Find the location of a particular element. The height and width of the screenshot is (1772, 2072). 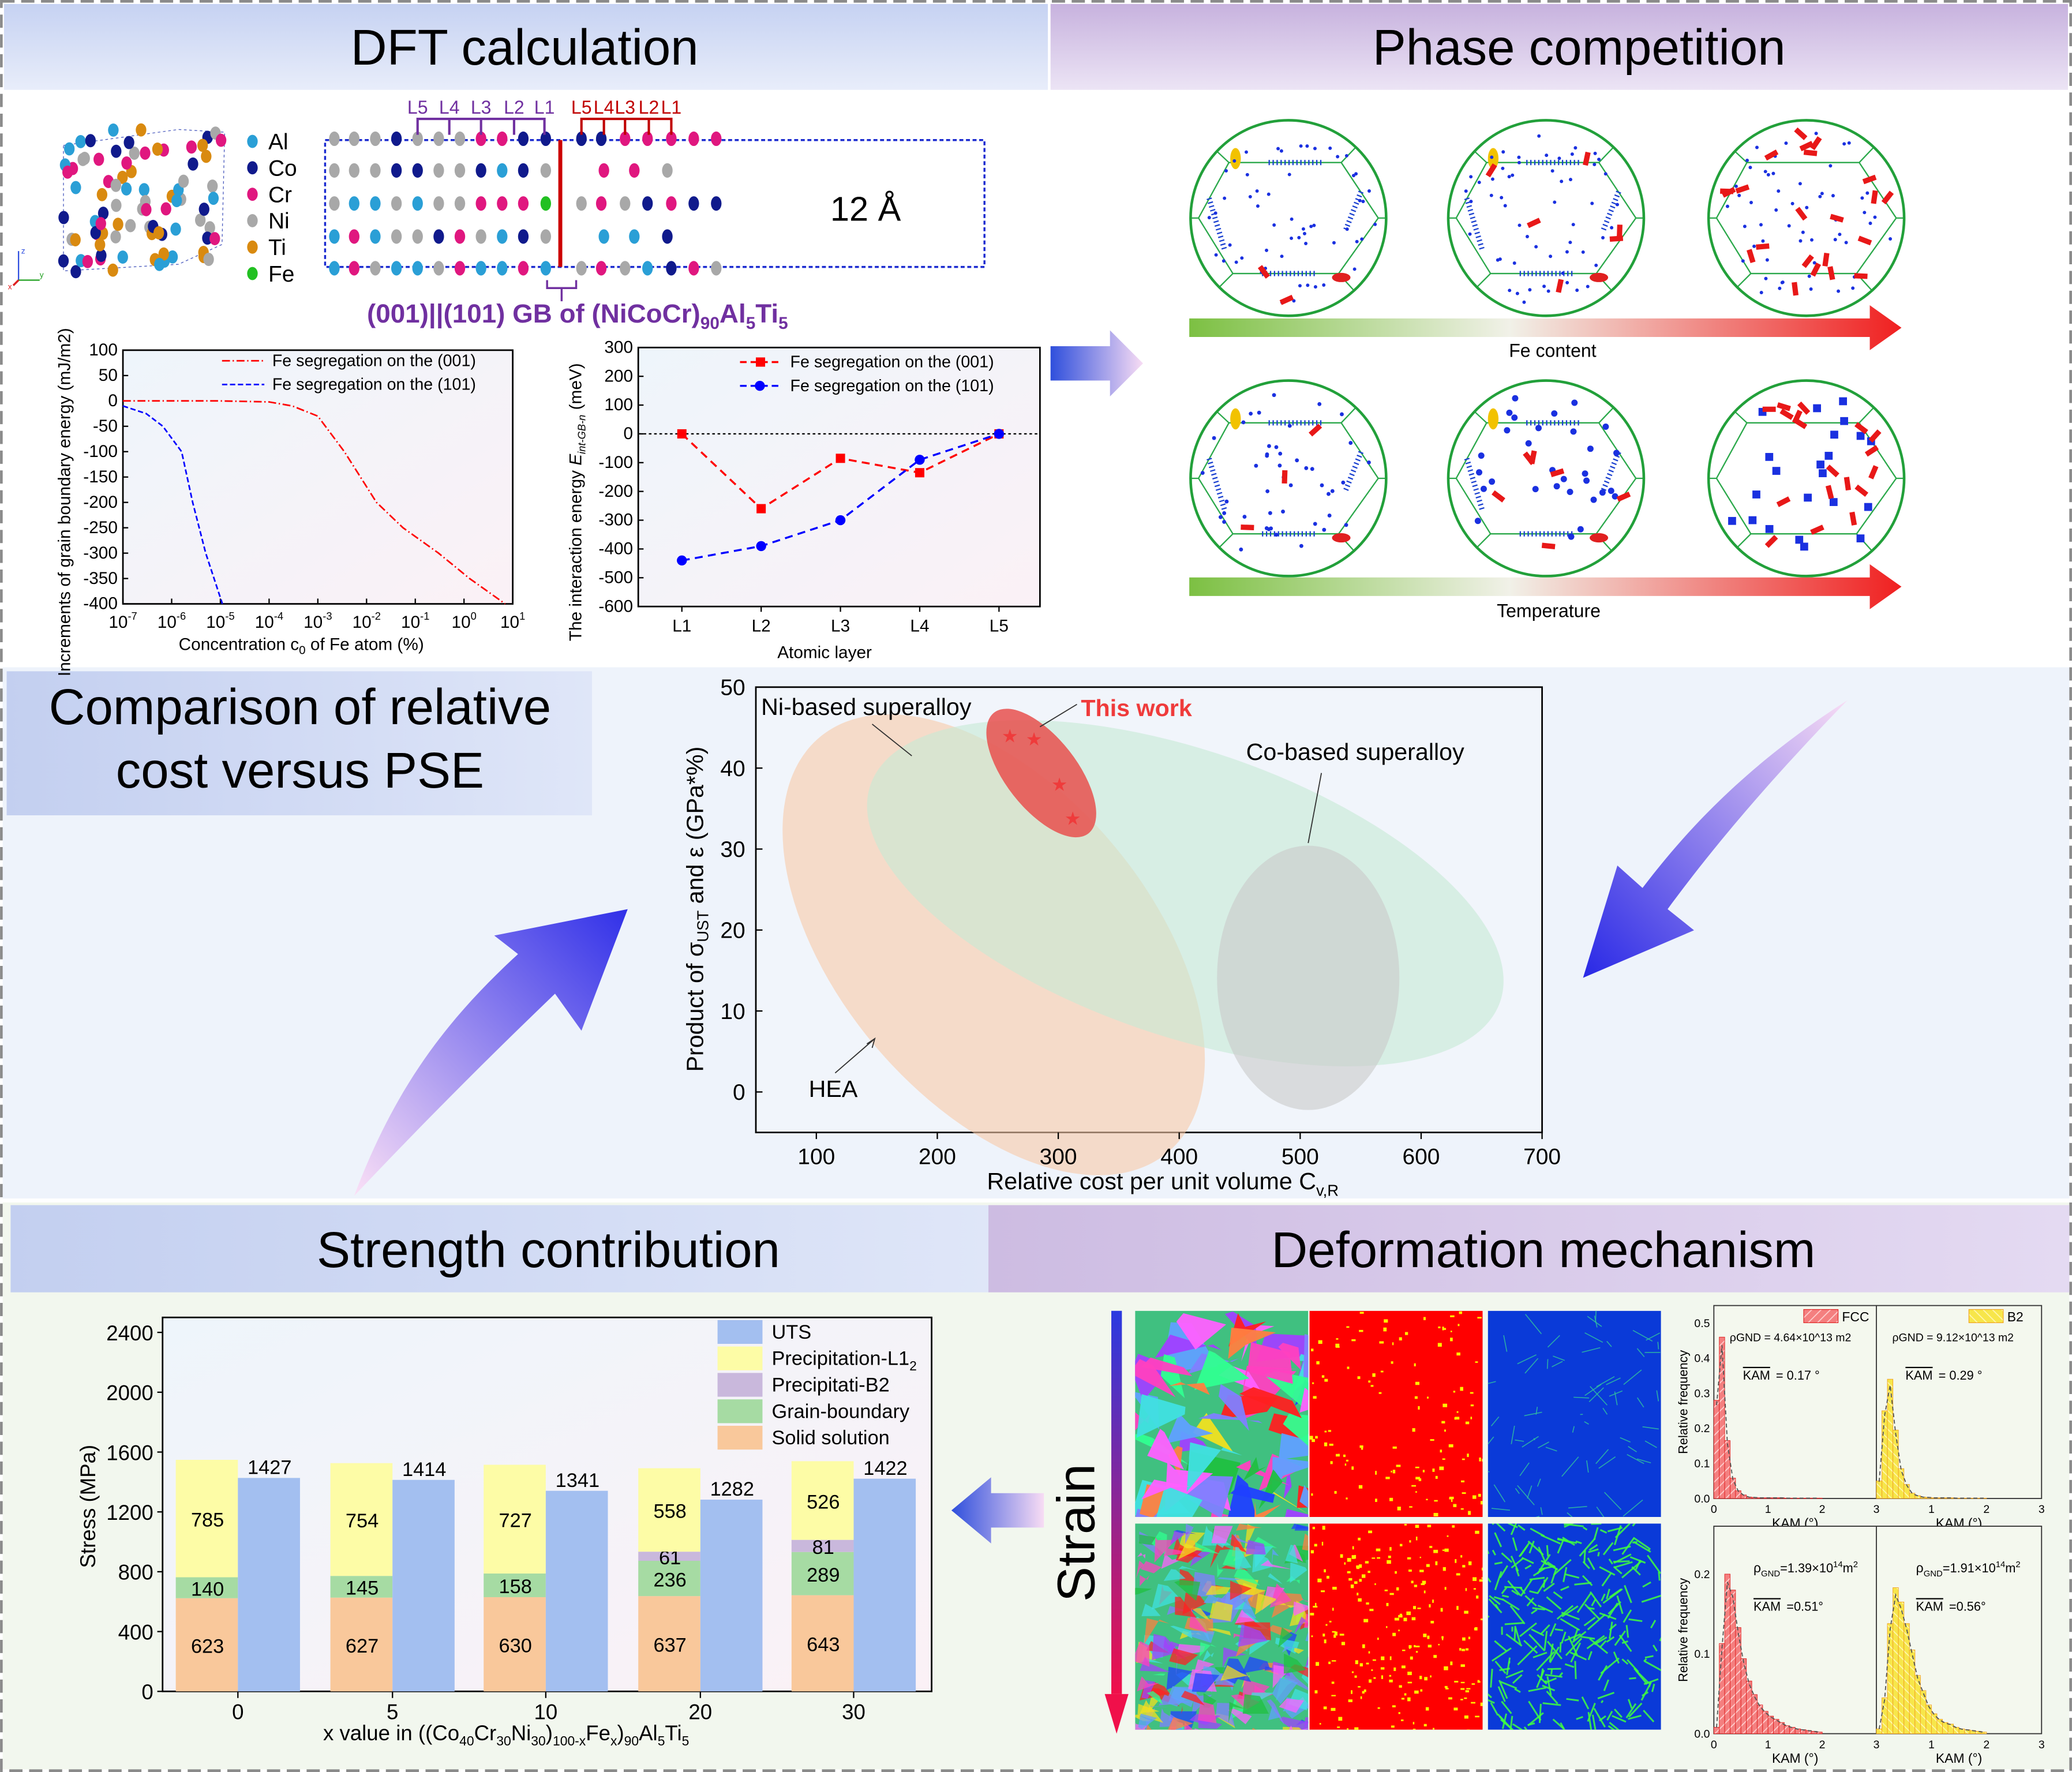

atom is located at coordinates (172, 257).